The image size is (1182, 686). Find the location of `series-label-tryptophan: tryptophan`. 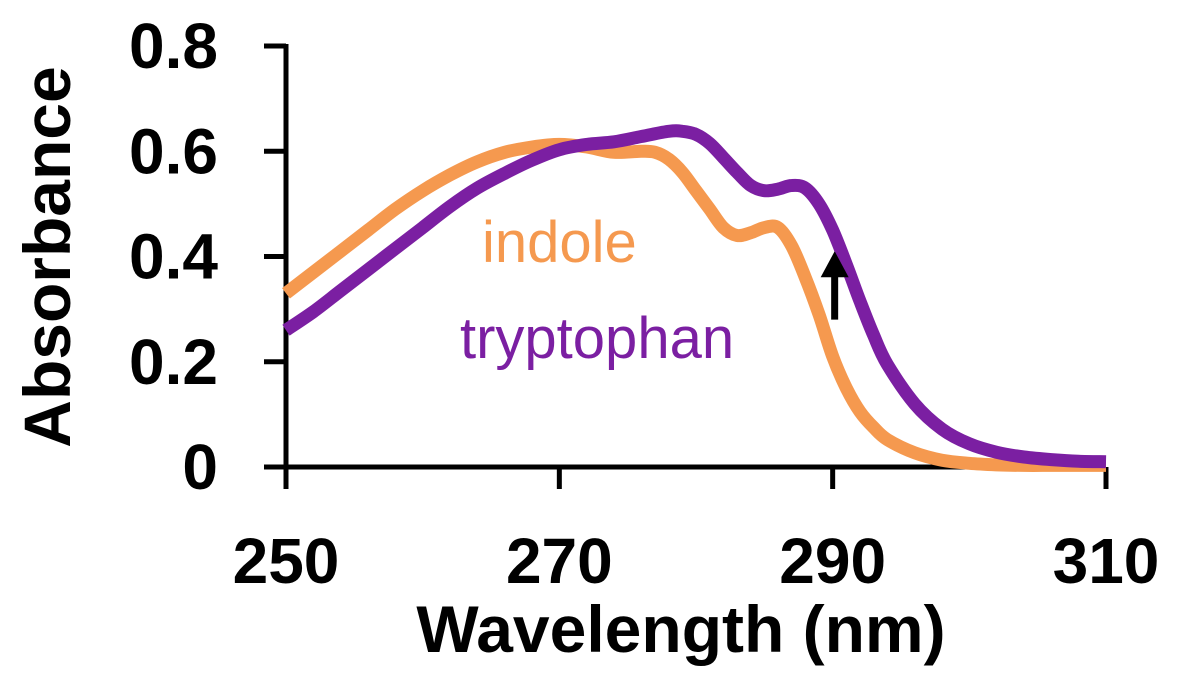

series-label-tryptophan: tryptophan is located at coordinates (597, 338).